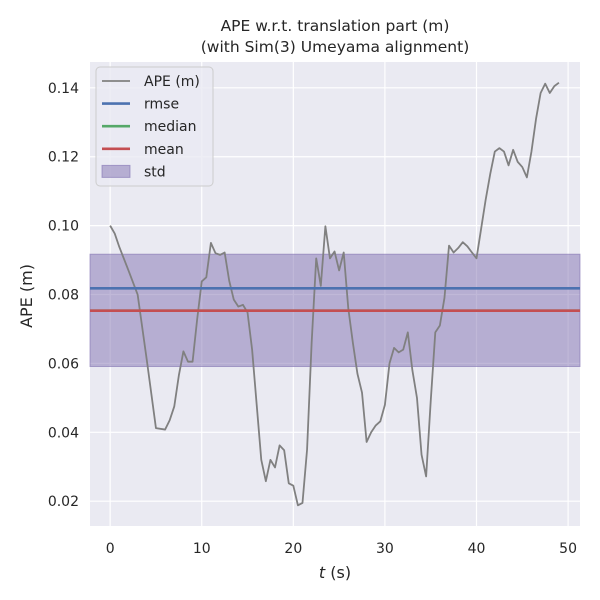 Image resolution: width=600 pixels, height=600 pixels. What do you see at coordinates (63, 227) in the screenshot?
I see `y-tick-label: 0.10` at bounding box center [63, 227].